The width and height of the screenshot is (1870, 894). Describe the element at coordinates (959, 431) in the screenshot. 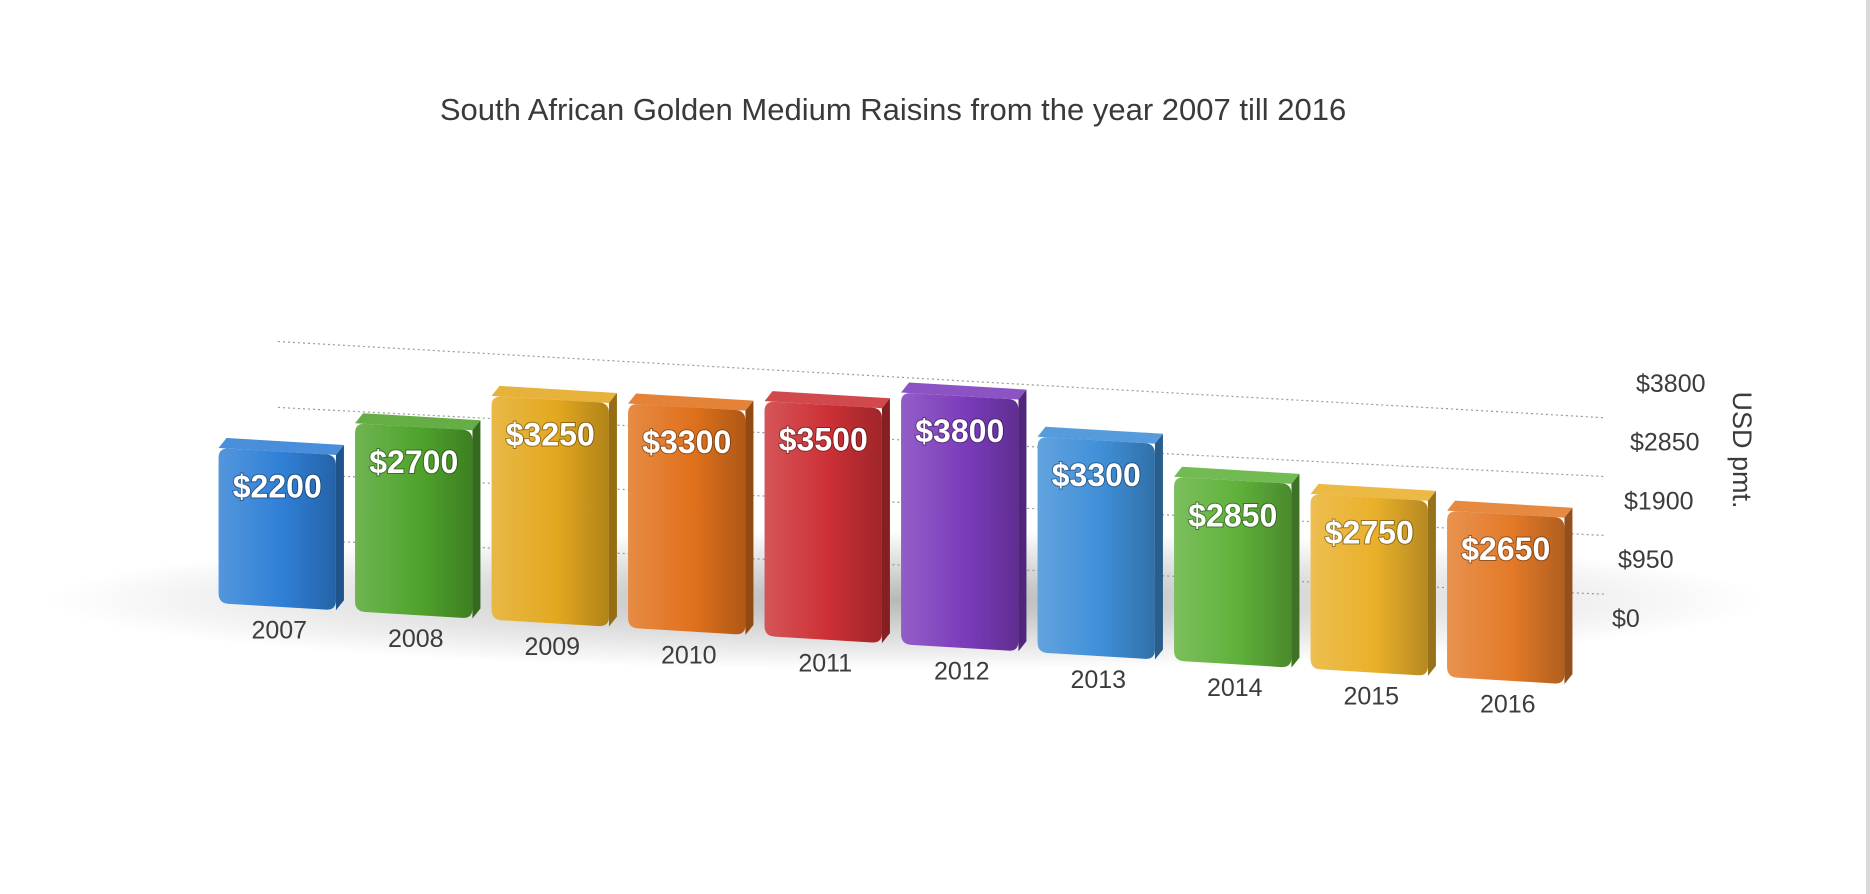

I see `bar-value-label: $3800` at that location.